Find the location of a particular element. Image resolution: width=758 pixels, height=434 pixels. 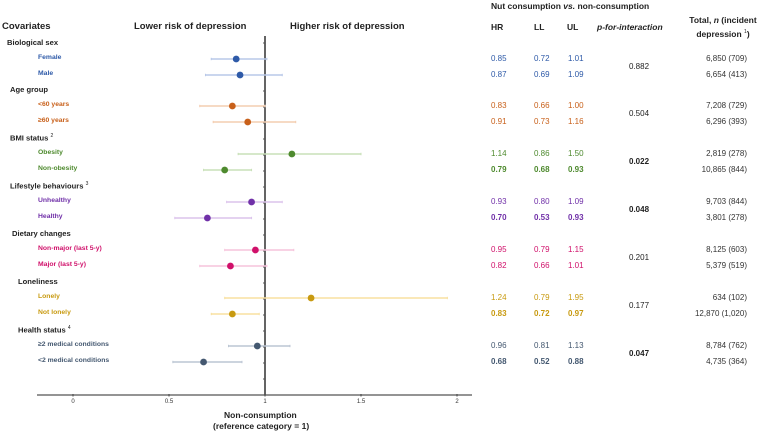

p-interaction-value: 0.047 is located at coordinates (639, 353).